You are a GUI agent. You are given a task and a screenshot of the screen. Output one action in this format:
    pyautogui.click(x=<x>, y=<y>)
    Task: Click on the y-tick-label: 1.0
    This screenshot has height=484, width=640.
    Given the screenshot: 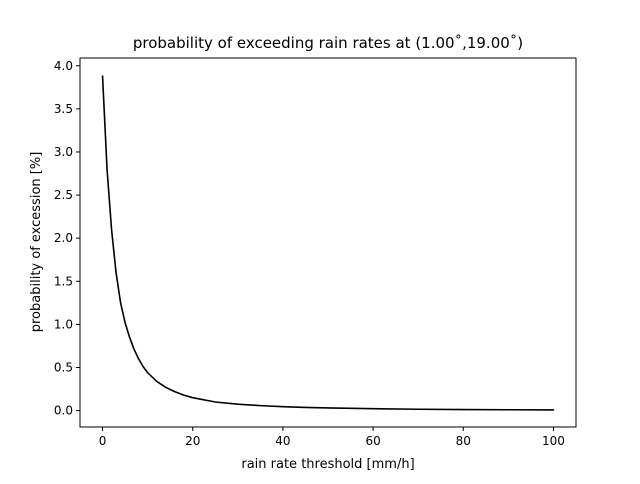 What is the action you would take?
    pyautogui.click(x=63, y=324)
    